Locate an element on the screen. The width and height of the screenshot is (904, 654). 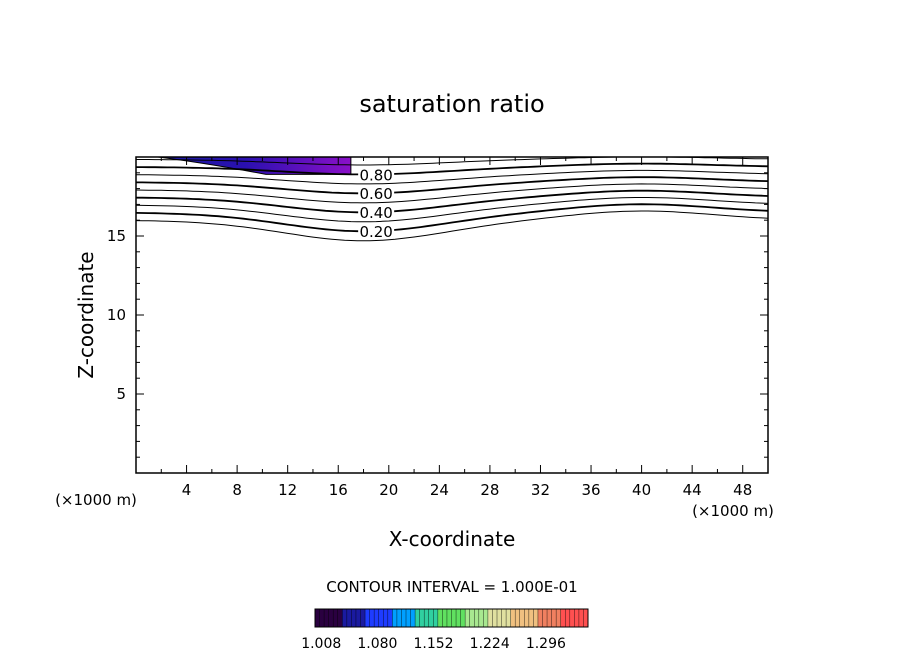
contour-labels: 0.200.400.600.80 is located at coordinates (376, 203).